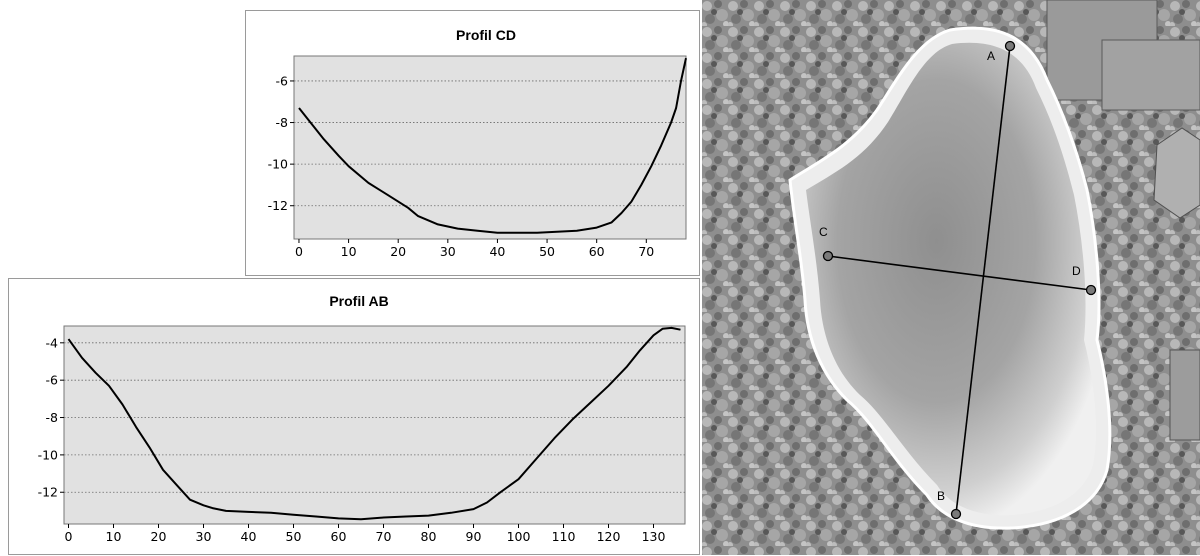  Describe the element at coordinates (1010, 46) in the screenshot. I see `point-a-marker` at that location.